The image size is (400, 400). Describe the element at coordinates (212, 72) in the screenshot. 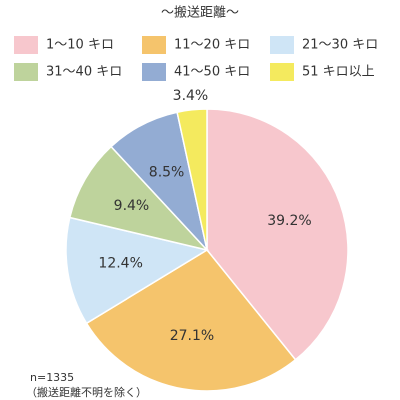

I see `legend-label: 41～50 キロ` at that location.